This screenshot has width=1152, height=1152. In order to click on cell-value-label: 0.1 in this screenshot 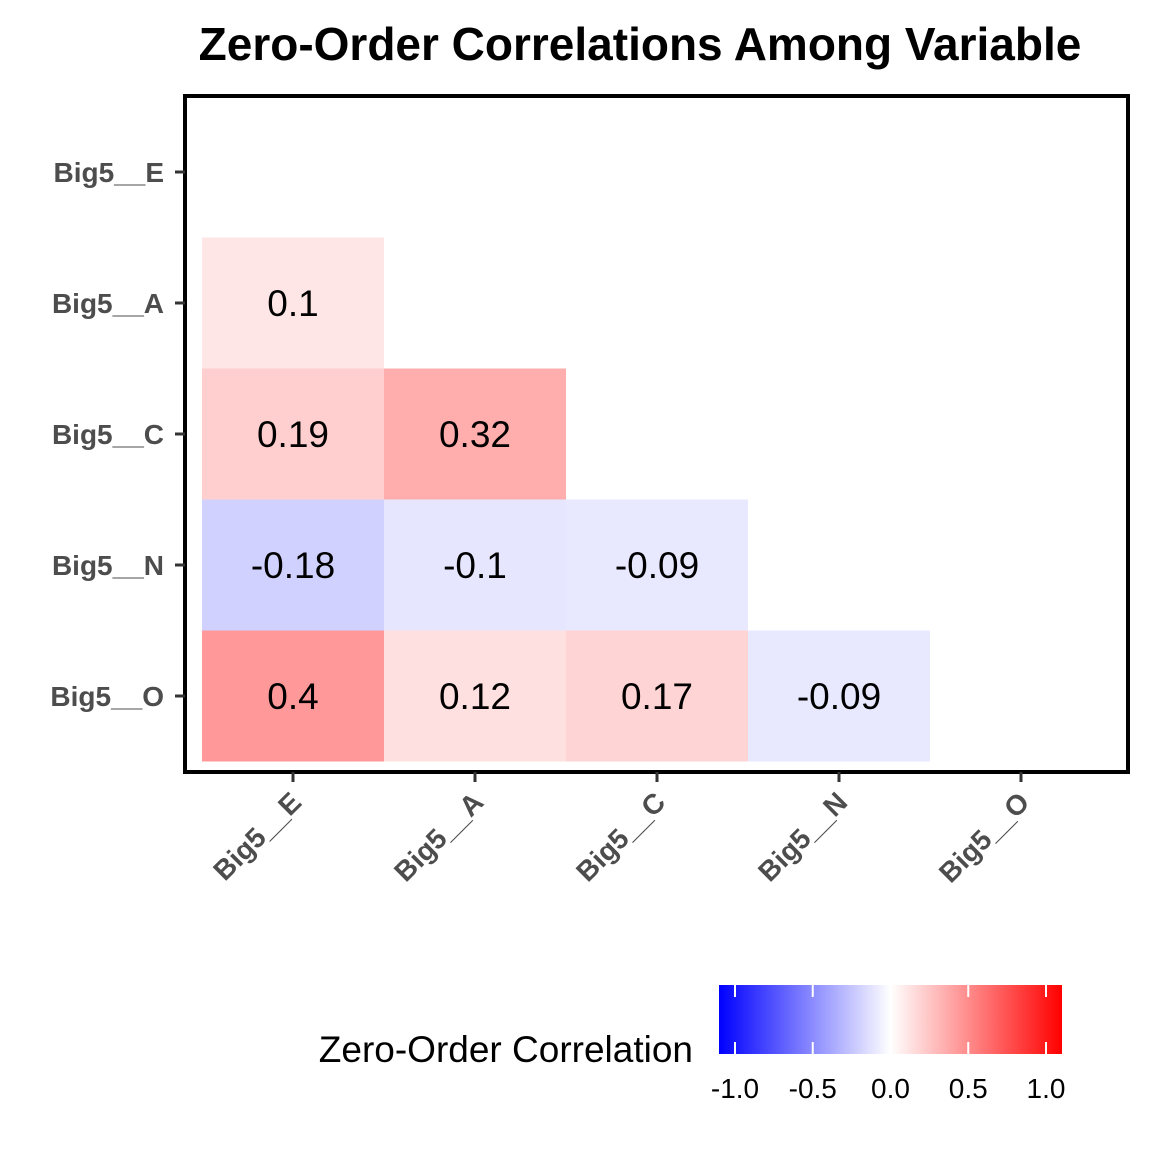, I will do `click(292, 303)`.